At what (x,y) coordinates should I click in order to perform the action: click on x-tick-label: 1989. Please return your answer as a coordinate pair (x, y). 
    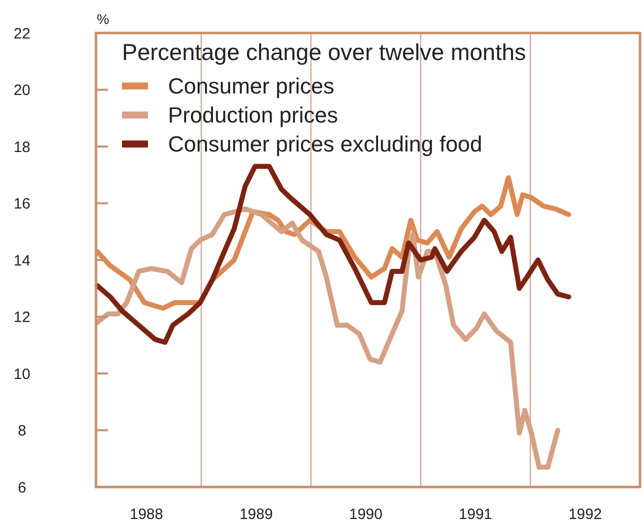
    Looking at the image, I should click on (256, 514).